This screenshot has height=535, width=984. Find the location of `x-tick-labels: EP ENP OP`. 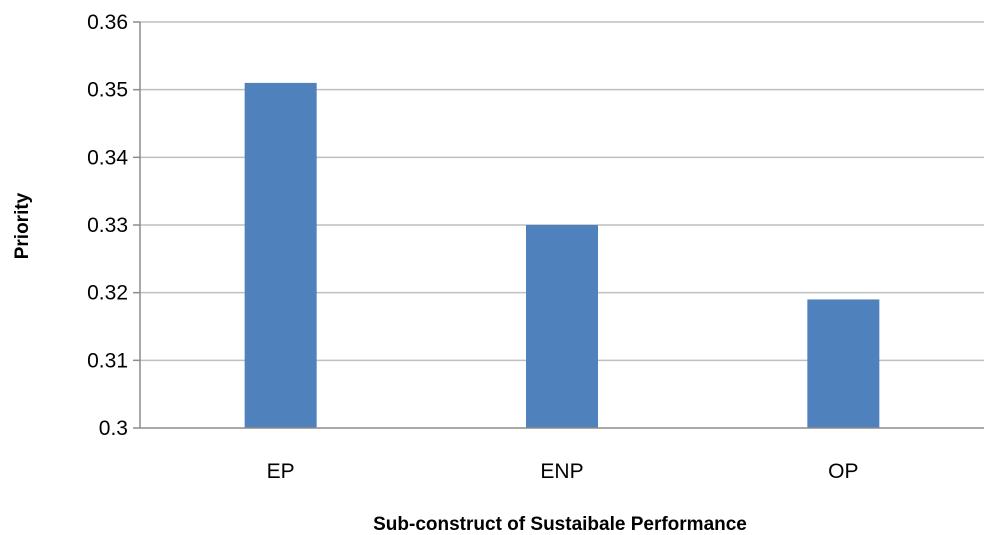

x-tick-labels: EP ENP OP is located at coordinates (563, 471).